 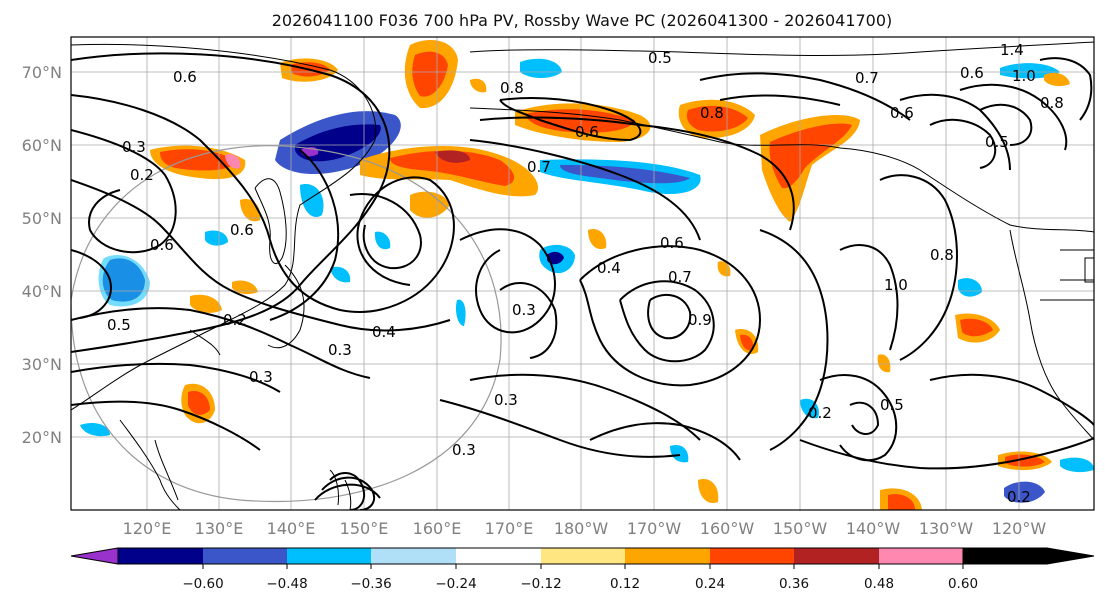 I want to click on anomaly-neg-w-small6, so click(x=679, y=453).